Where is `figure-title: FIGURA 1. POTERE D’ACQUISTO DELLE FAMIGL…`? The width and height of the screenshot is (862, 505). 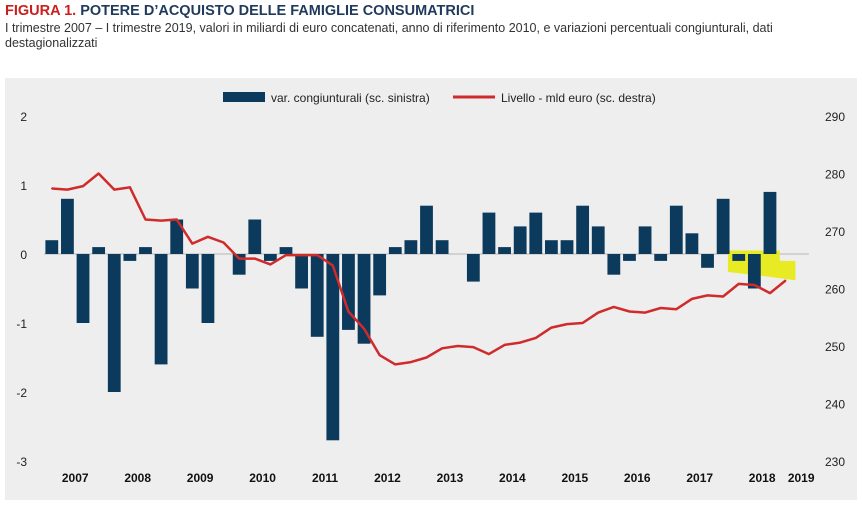
figure-title: FIGURA 1. POTERE D’ACQUISTO DELLE FAMIGL… is located at coordinates (431, 11).